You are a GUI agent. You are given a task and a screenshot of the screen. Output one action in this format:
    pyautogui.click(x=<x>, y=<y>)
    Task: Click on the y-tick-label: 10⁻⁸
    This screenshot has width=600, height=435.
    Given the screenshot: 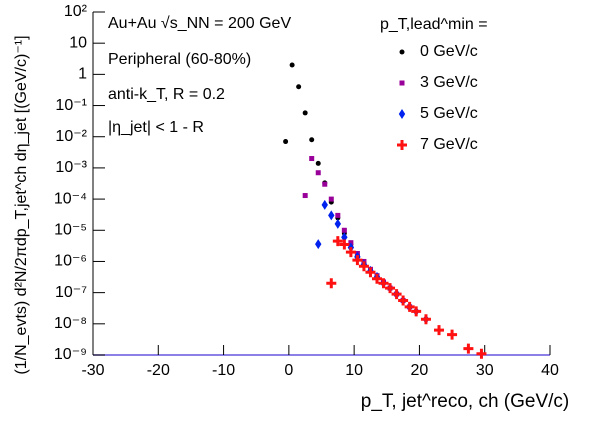 What is the action you would take?
    pyautogui.click(x=70, y=323)
    